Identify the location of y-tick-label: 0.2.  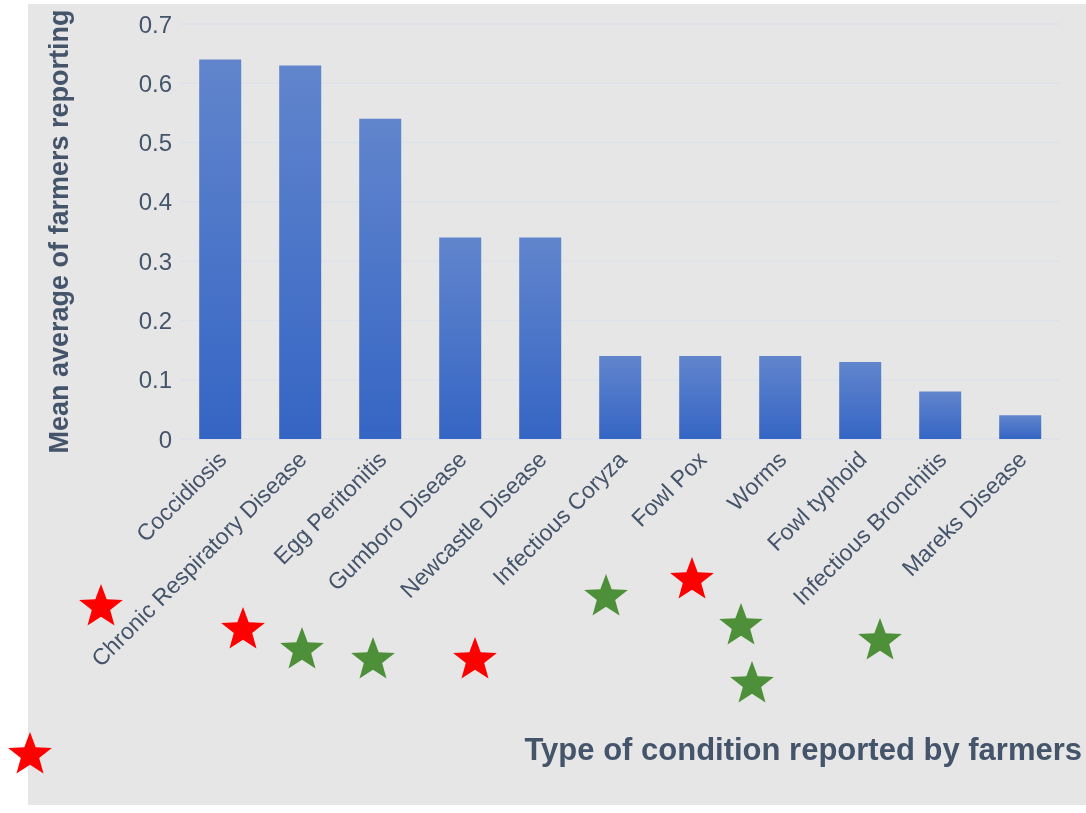
(155, 320).